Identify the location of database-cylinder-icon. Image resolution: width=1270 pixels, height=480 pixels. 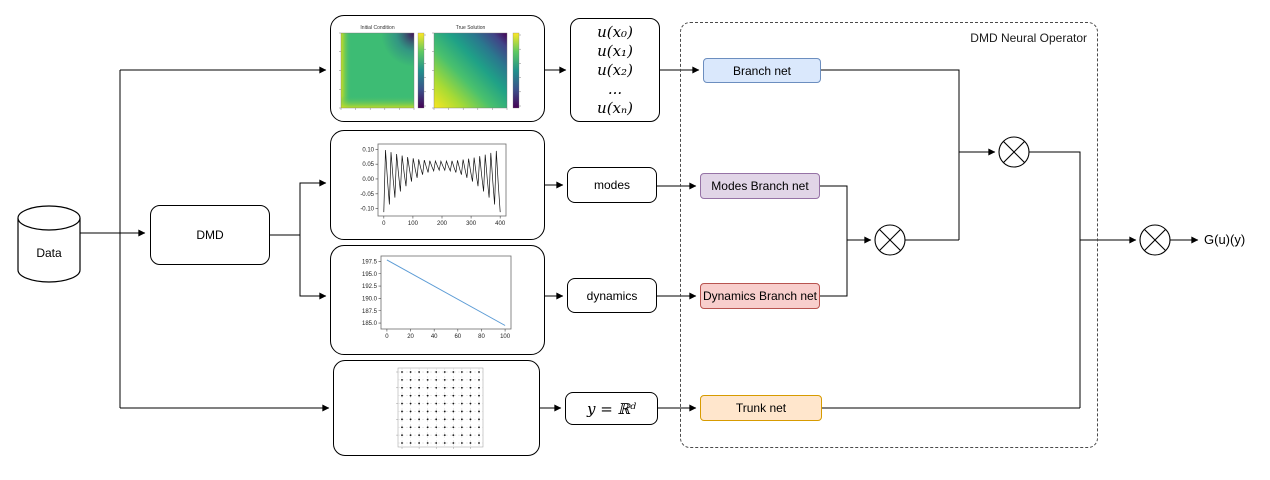
(49, 244).